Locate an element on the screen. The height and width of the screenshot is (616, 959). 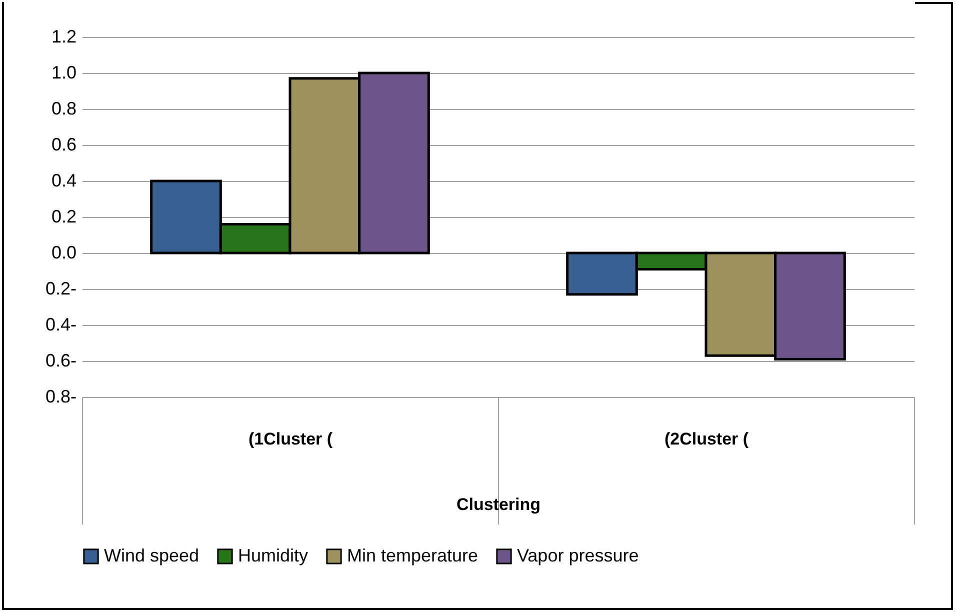
y-tick-label: 0.2 is located at coordinates (63, 216).